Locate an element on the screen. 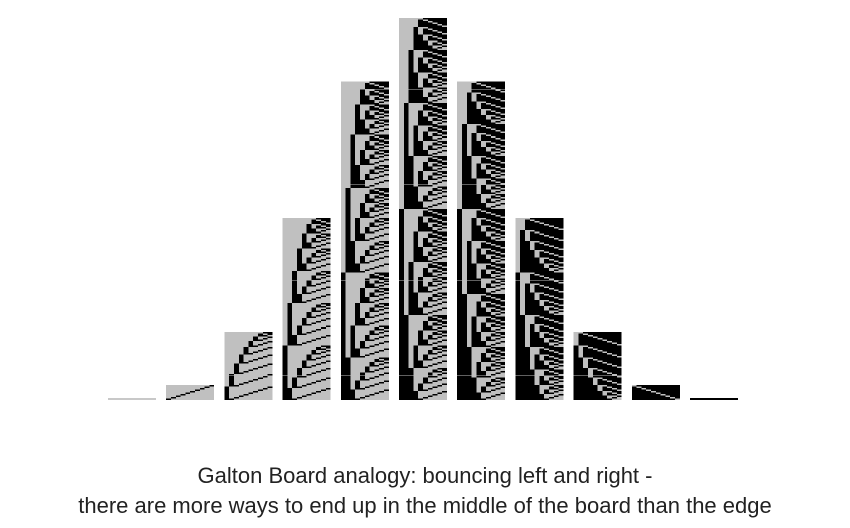  bin-2-right-bounces is located at coordinates (248, 365).